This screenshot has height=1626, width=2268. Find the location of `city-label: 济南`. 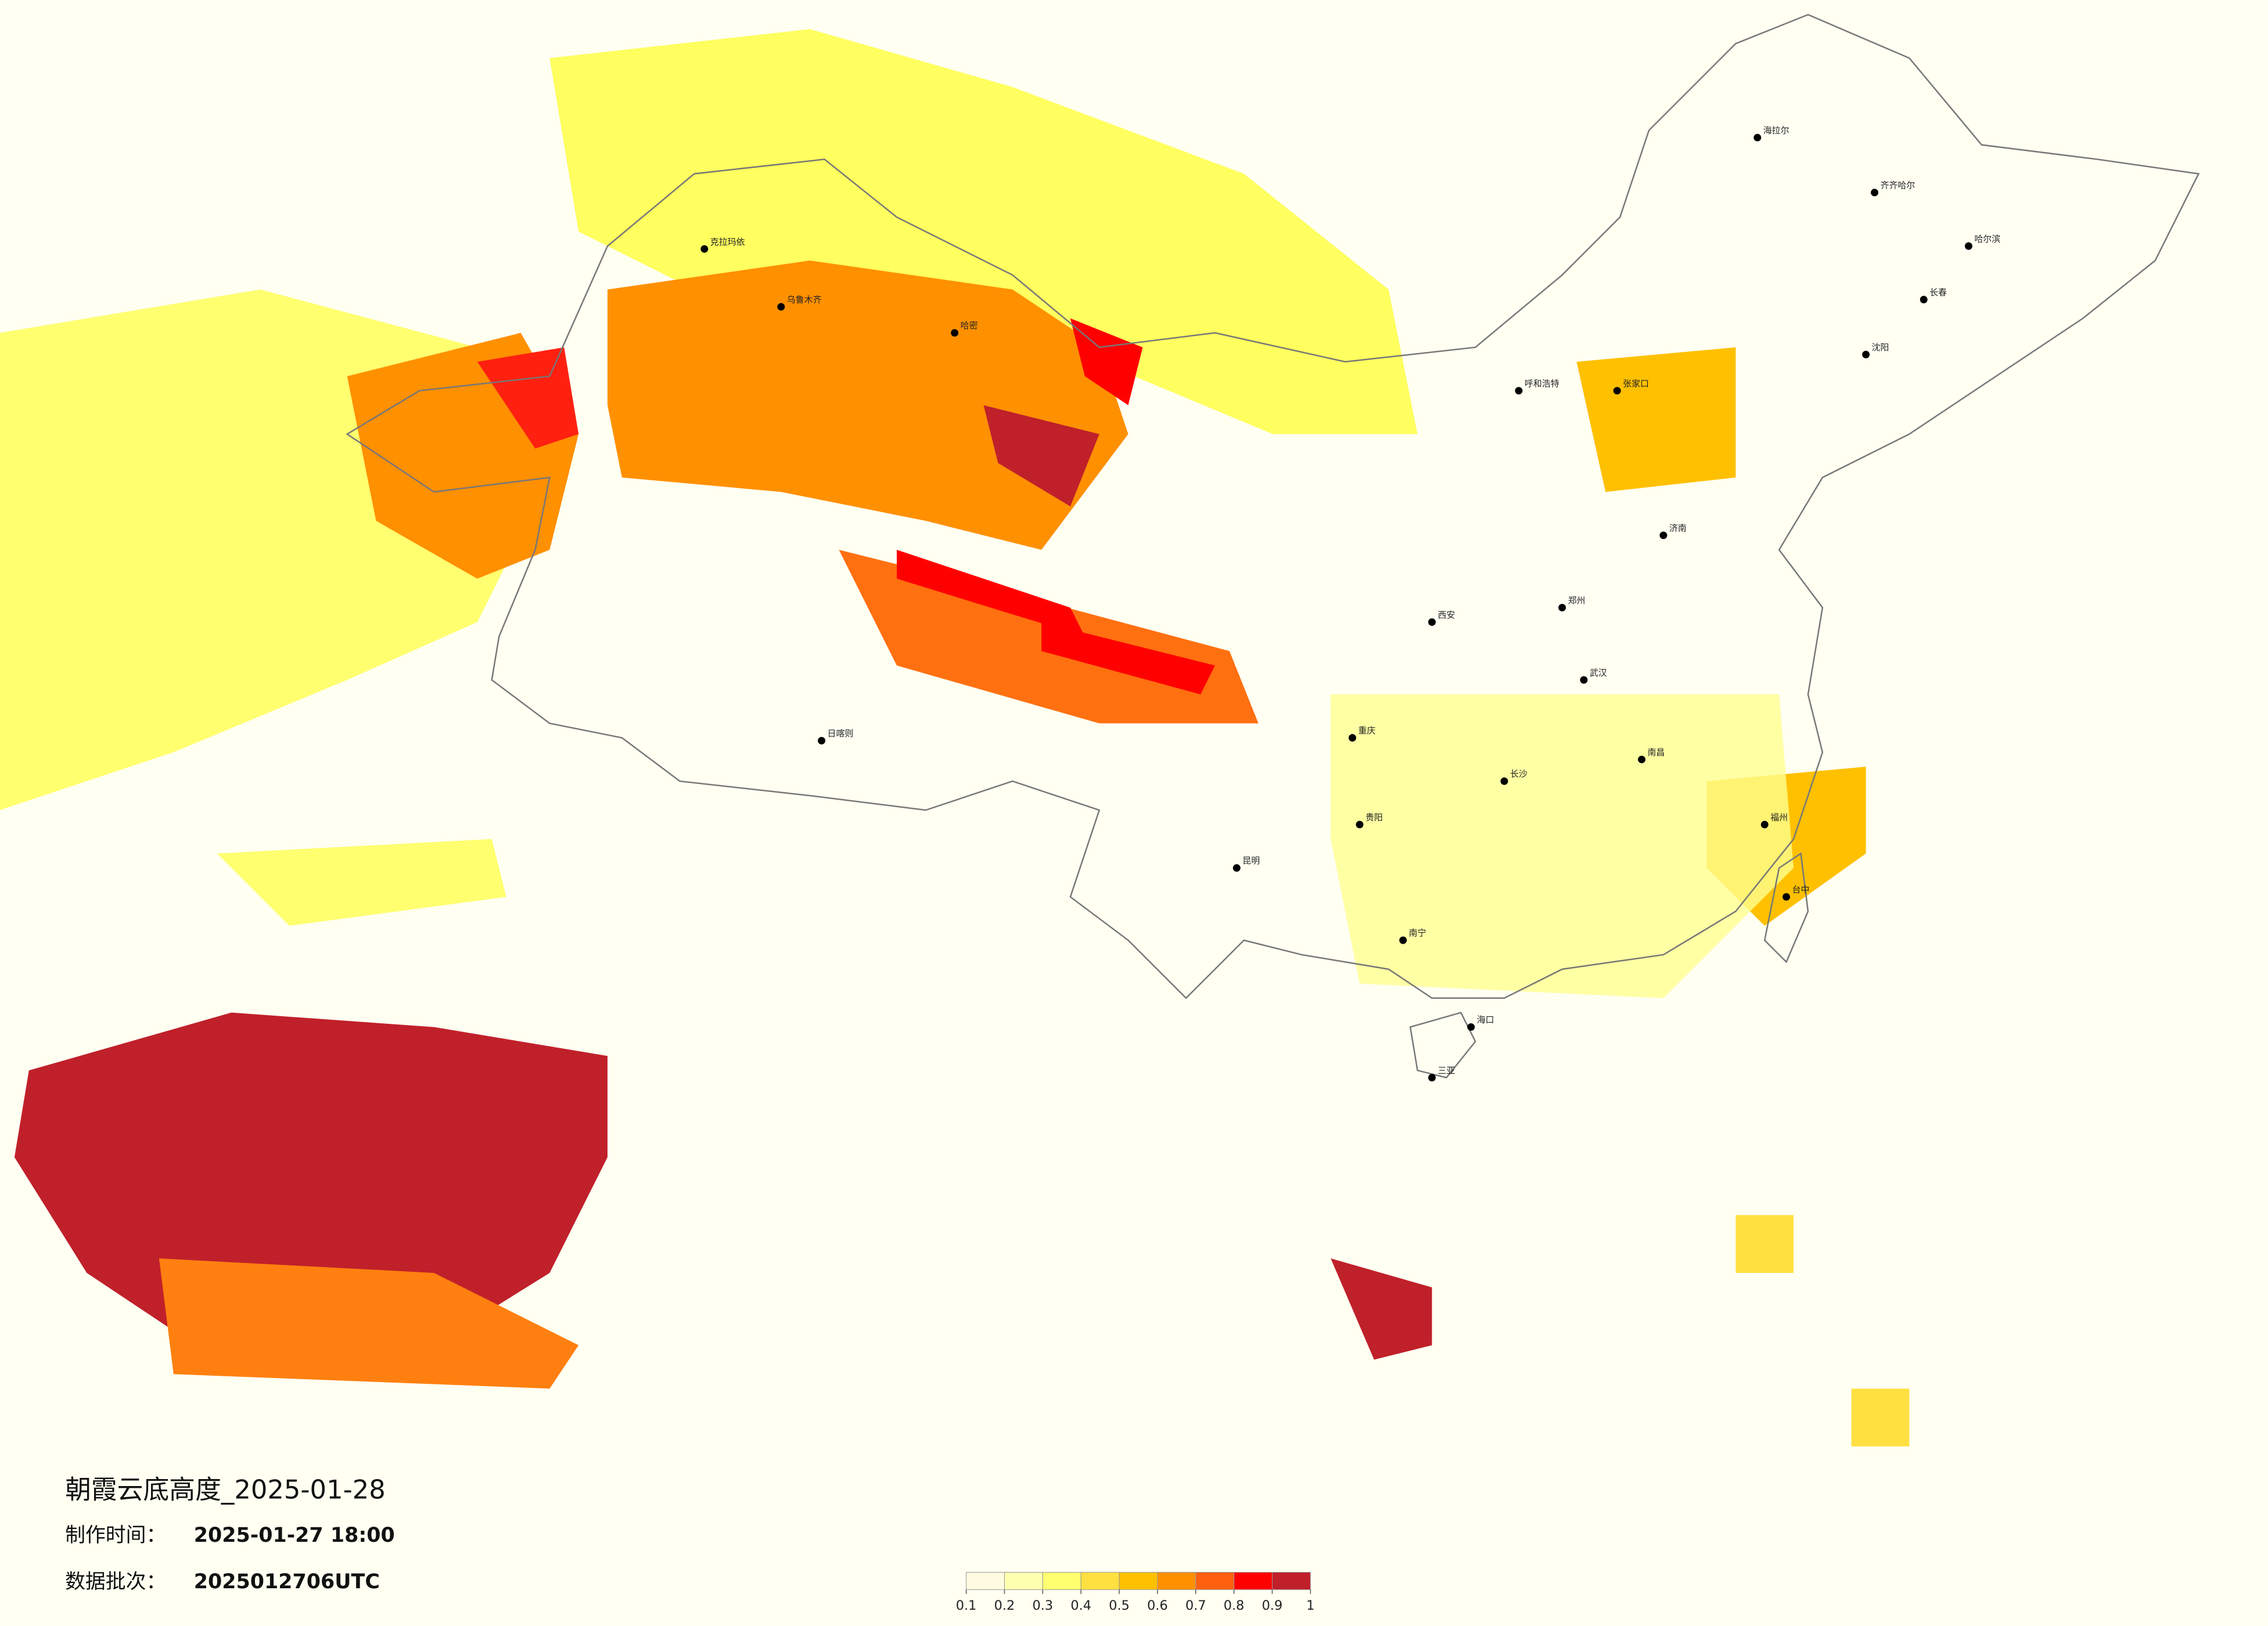

city-label: 济南 is located at coordinates (1678, 528).